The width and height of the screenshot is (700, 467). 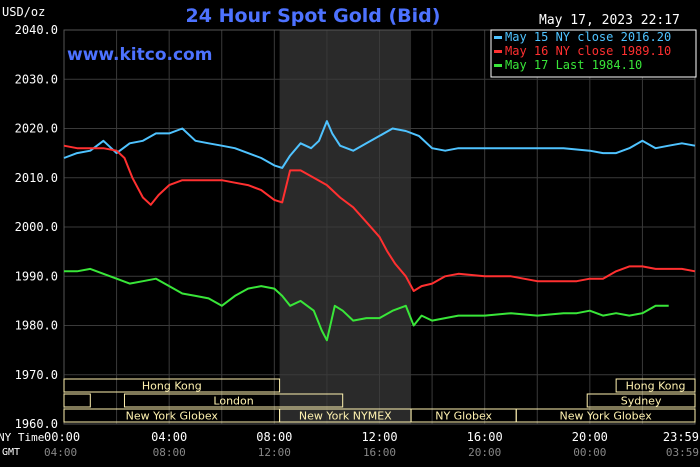 I want to click on market-label-row1-1: Hong Kong, so click(x=172, y=386).